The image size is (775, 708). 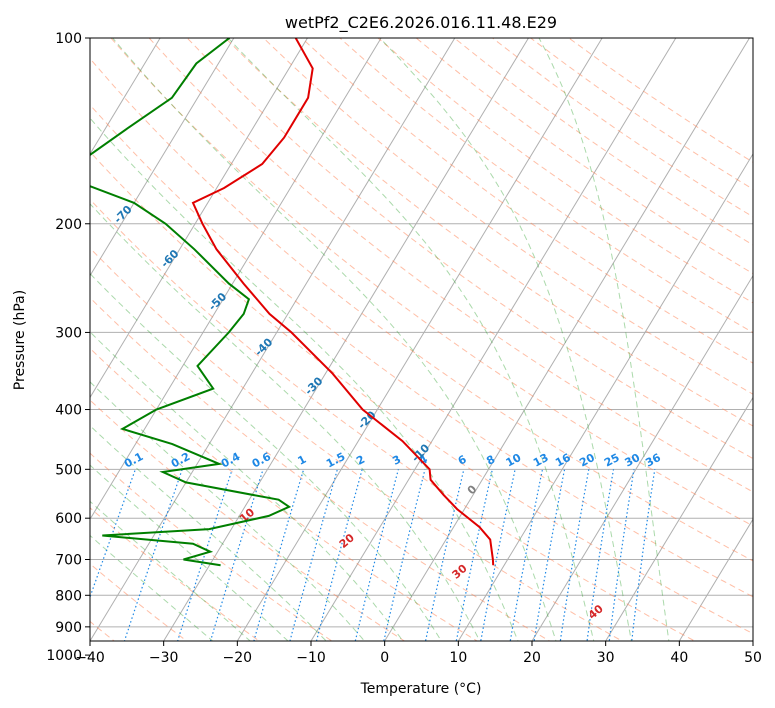 What do you see at coordinates (532, 658) in the screenshot?
I see `x-tick-label: 20` at bounding box center [532, 658].